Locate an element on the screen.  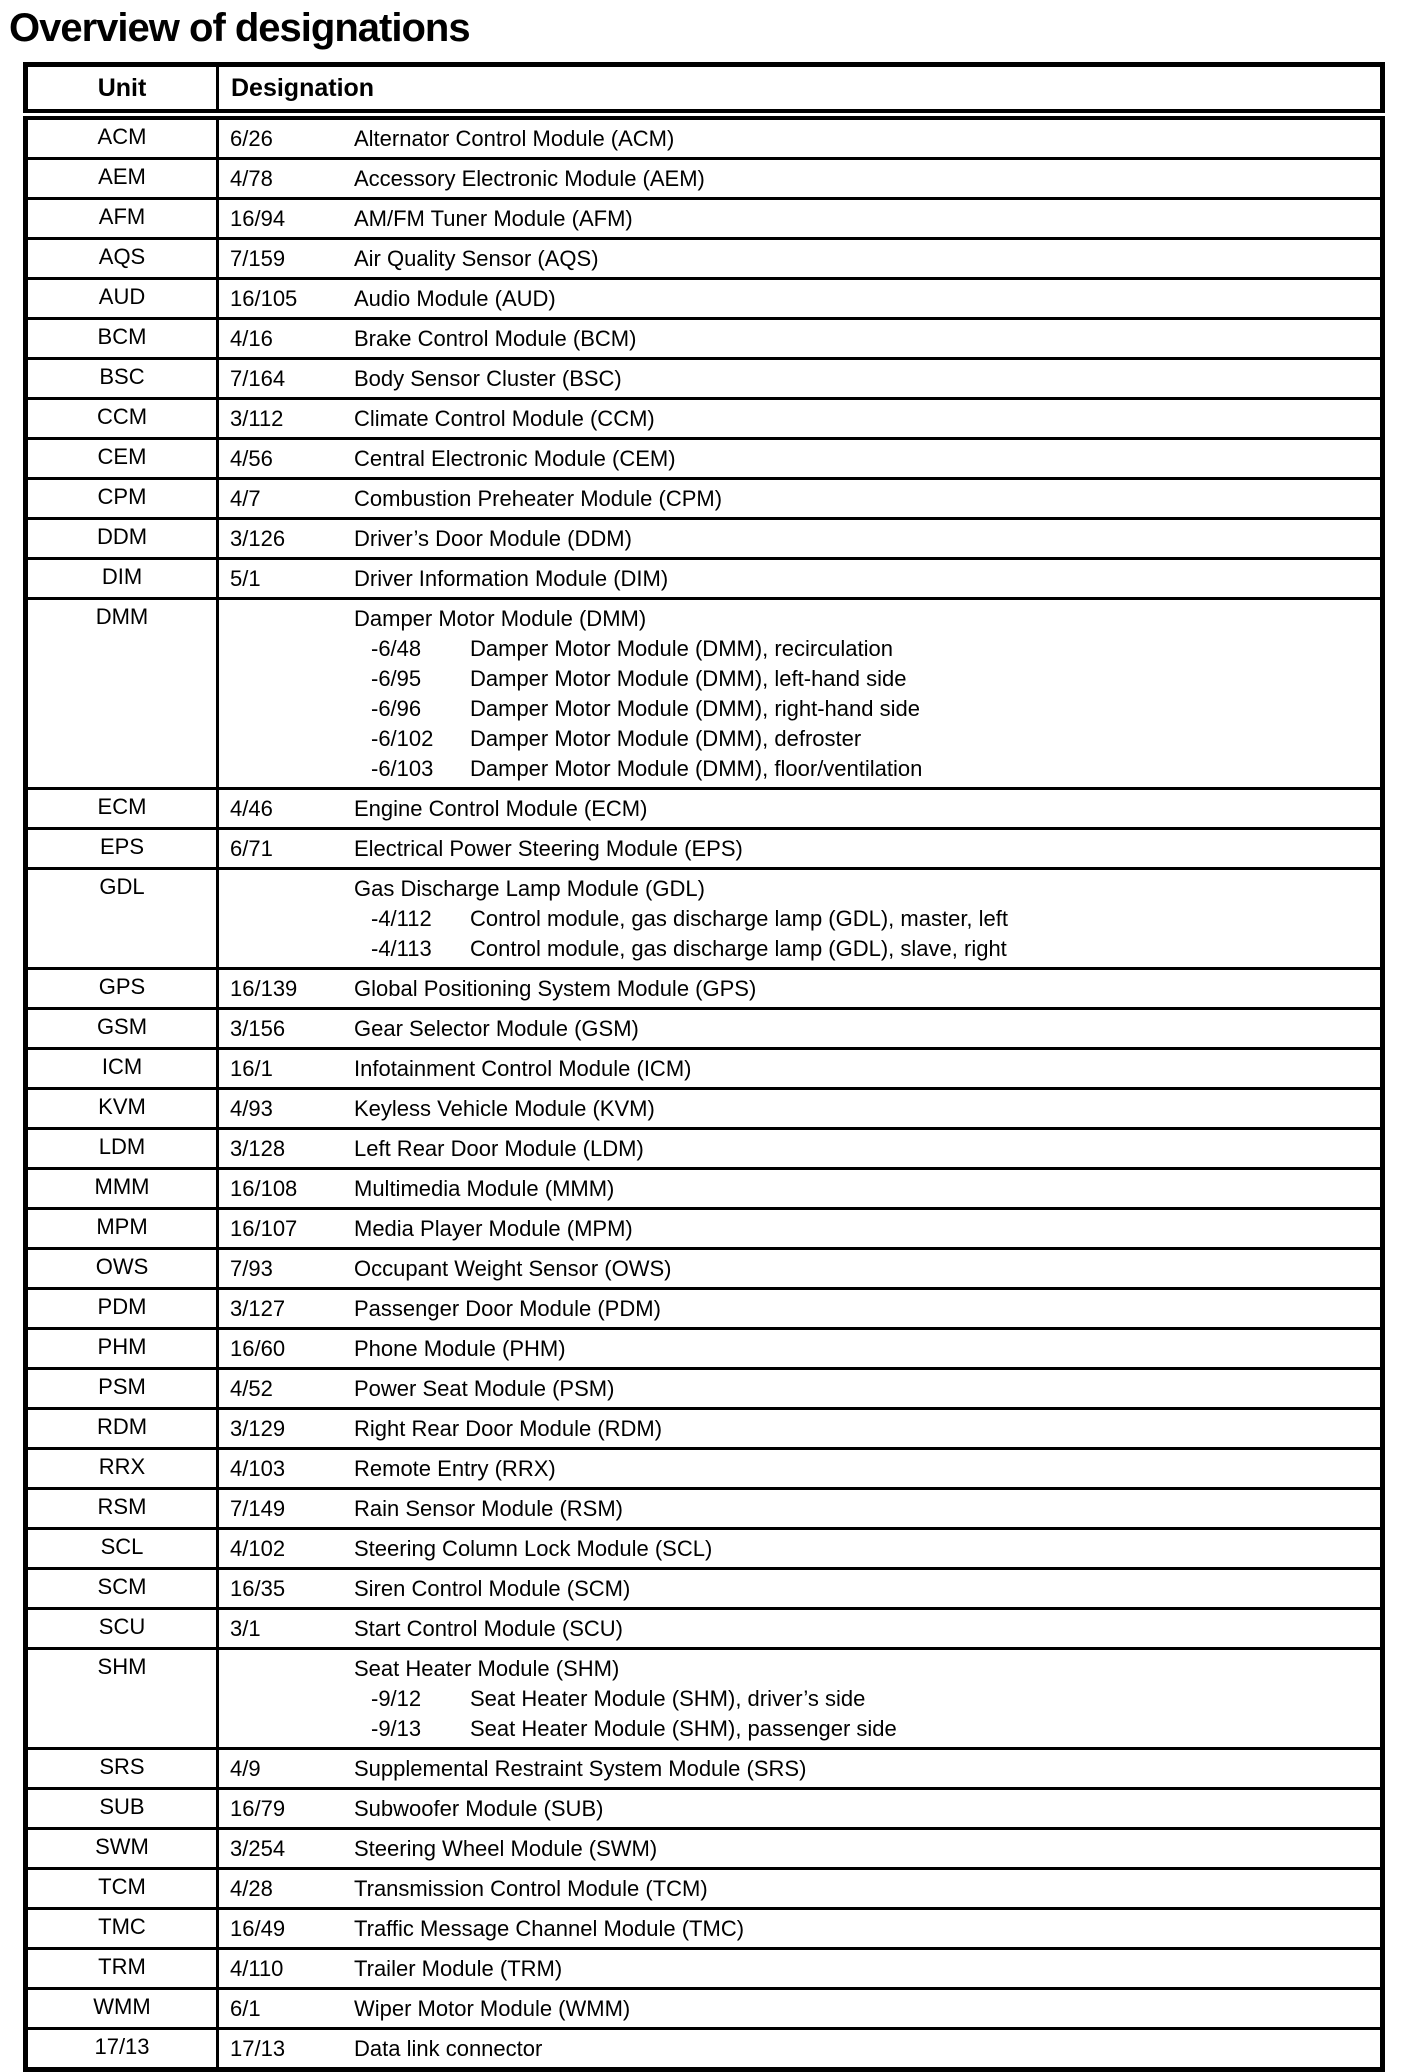
table-row: WMM 6/1 Wiper Motor Module (WMM) is located at coordinates (704, 2008).